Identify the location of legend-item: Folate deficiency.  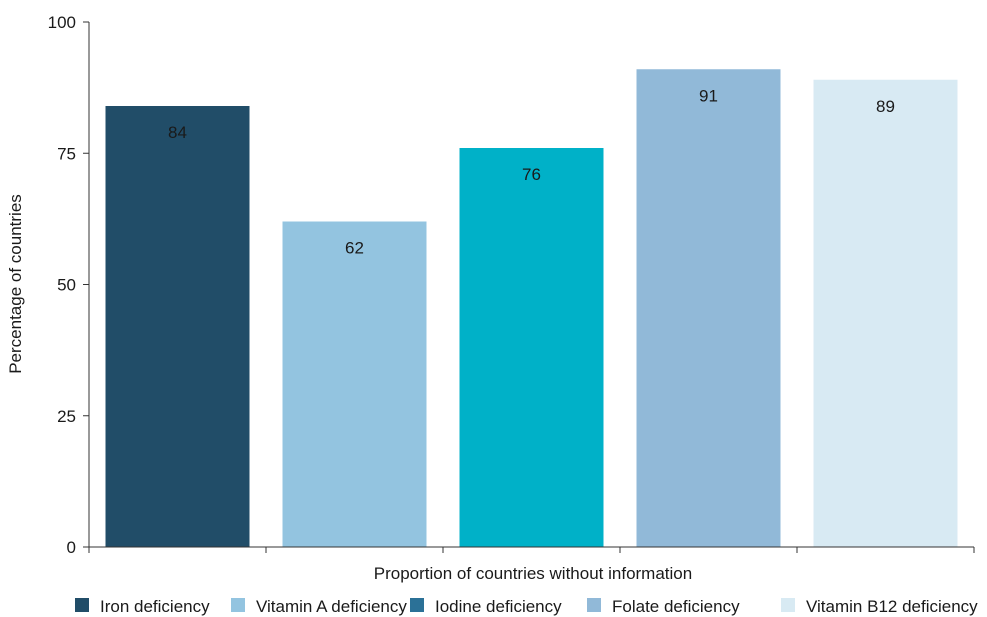
(663, 606).